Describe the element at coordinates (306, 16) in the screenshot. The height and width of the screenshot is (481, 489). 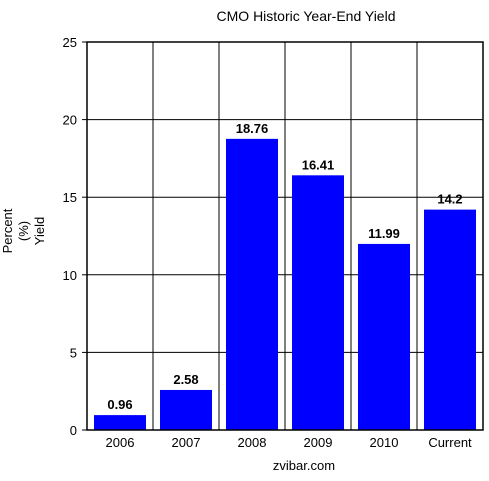
I see `chart-title: CMO Historic Year-End Yield` at that location.